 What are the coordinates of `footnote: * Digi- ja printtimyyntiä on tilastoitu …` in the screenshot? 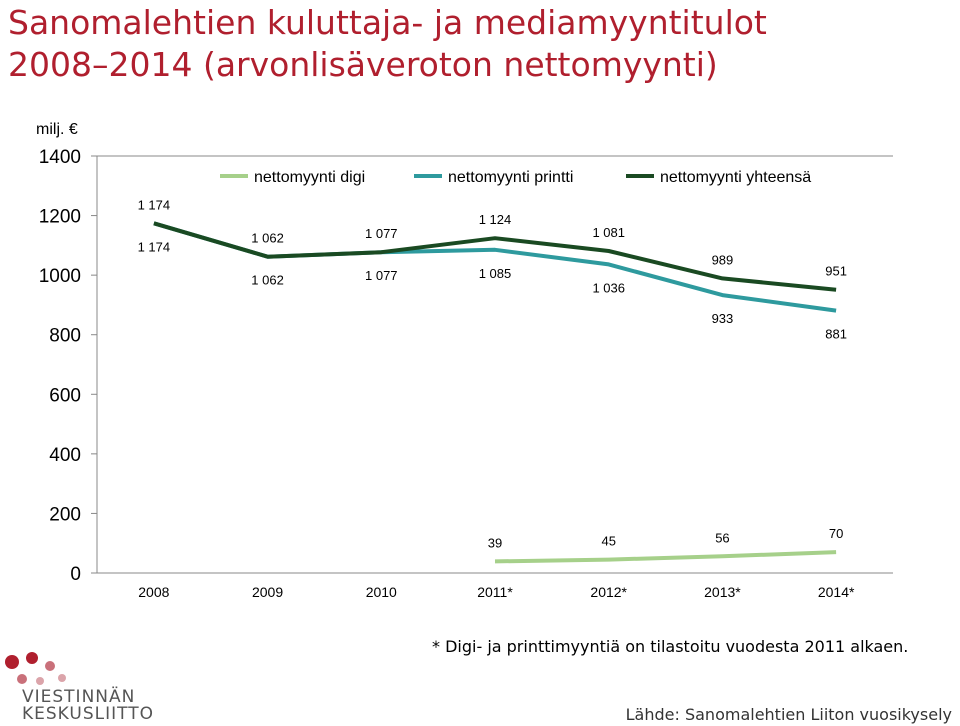 It's located at (670, 646).